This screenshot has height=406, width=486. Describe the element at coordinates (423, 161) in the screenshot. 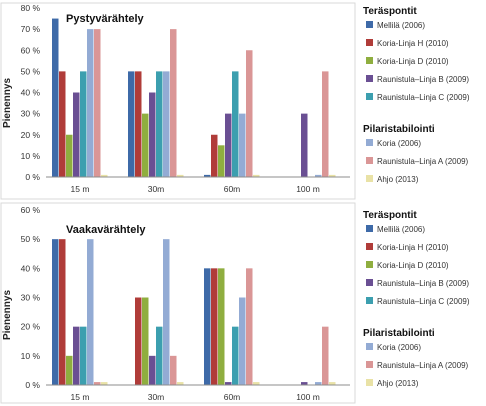

I see `legend-entry: Raunistula–Linja A (2009)` at that location.